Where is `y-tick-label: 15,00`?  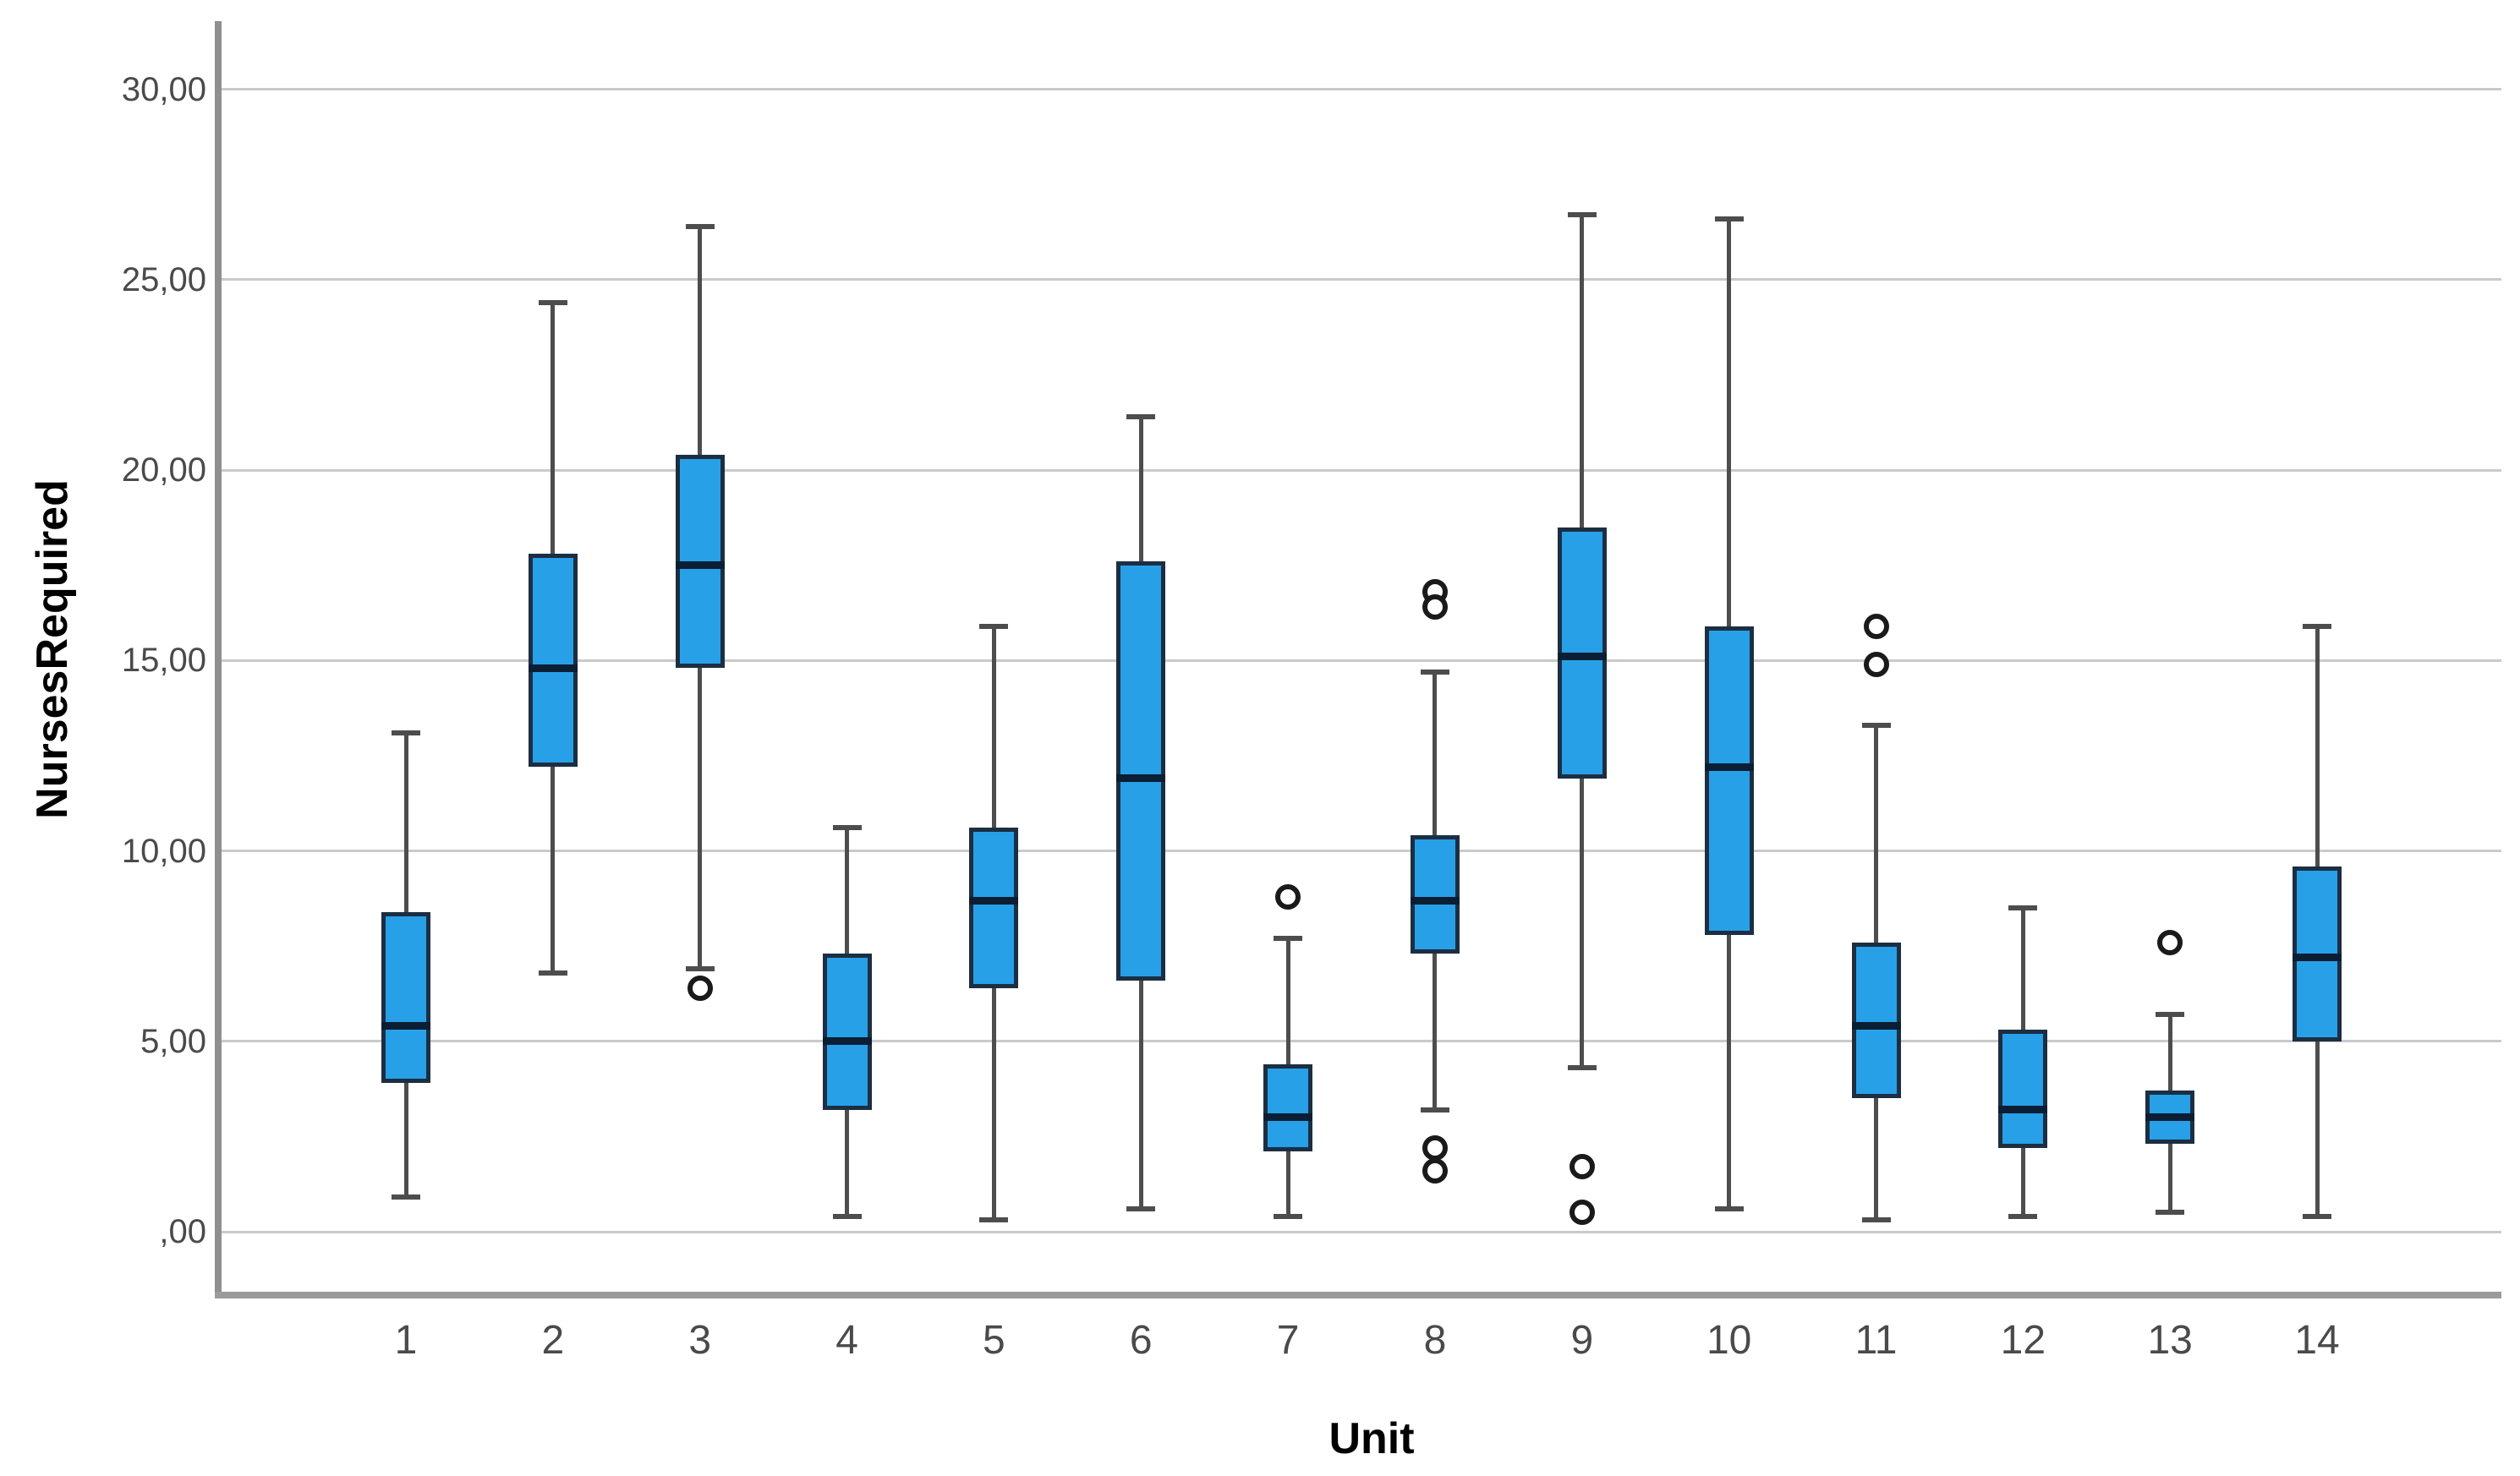 y-tick-label: 15,00 is located at coordinates (163, 661).